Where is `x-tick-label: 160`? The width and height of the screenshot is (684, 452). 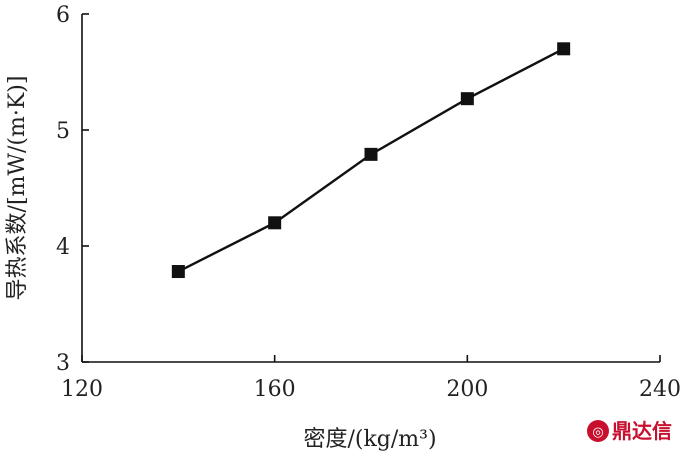
x-tick-label: 160 is located at coordinates (275, 389).